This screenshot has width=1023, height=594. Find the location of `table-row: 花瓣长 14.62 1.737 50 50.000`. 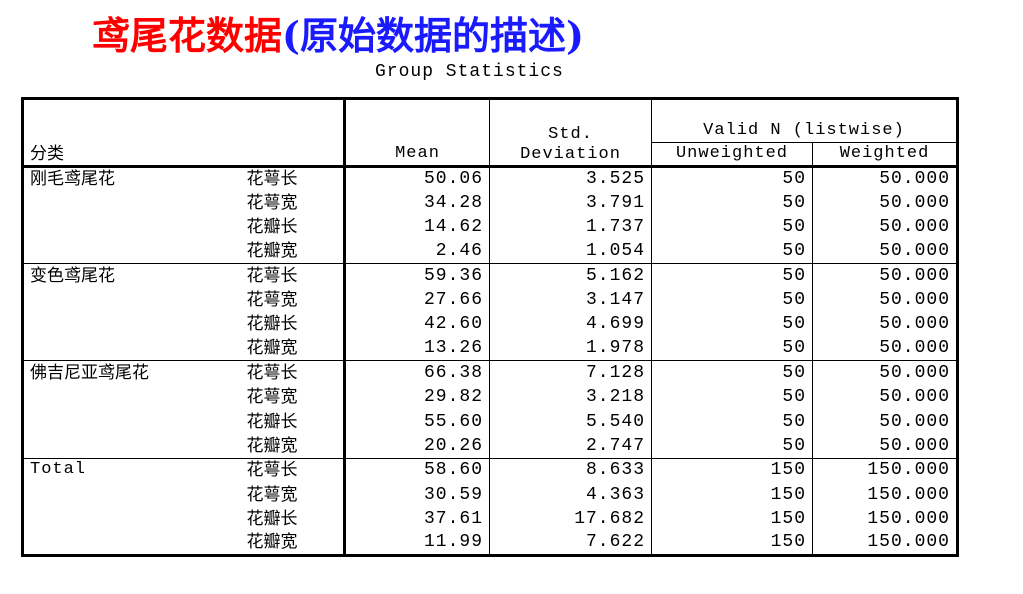

table-row: 花瓣长 14.62 1.737 50 50.000 is located at coordinates (490, 227).